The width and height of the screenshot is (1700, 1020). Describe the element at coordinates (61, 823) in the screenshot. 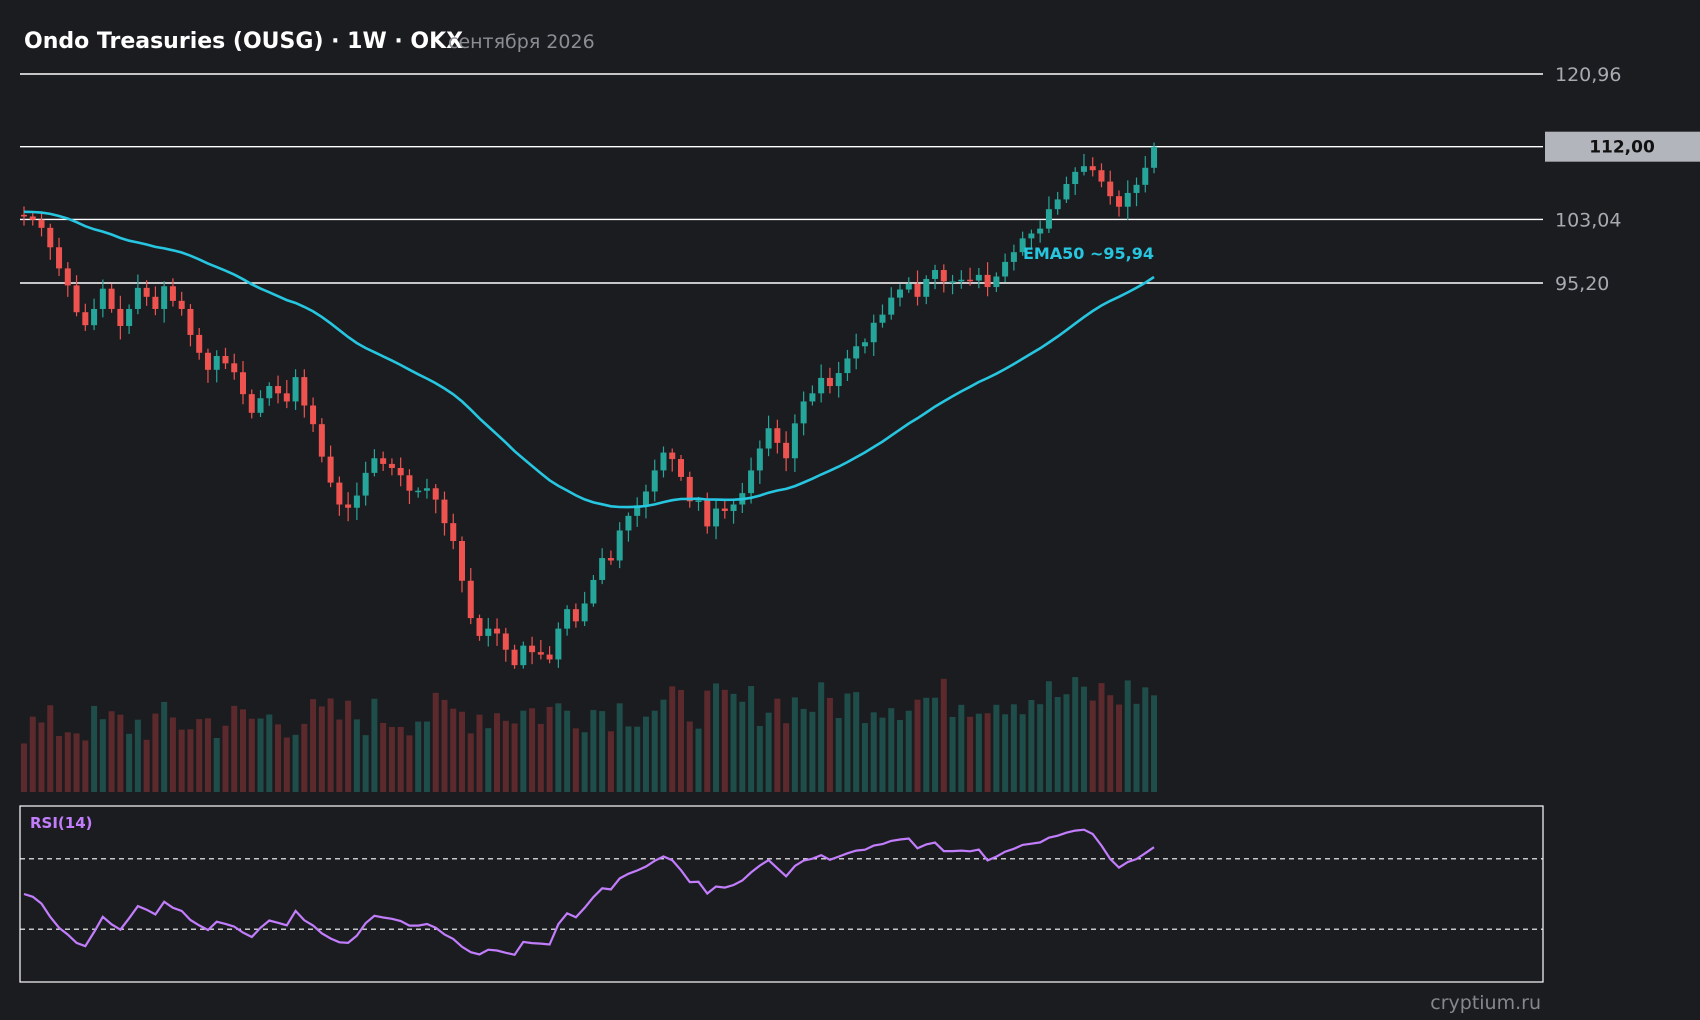

I see `rsi-label: RSI(14)` at that location.